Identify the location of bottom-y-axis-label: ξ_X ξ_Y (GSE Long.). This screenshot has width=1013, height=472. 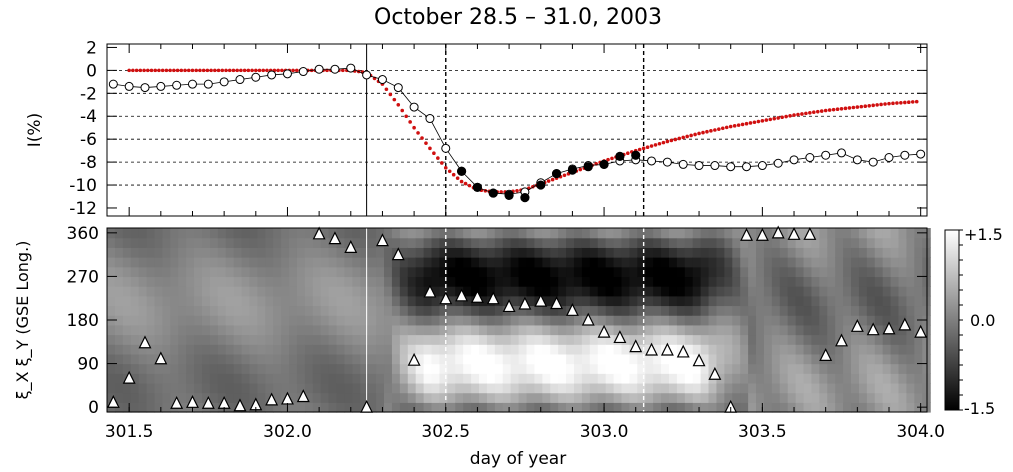
(23, 320).